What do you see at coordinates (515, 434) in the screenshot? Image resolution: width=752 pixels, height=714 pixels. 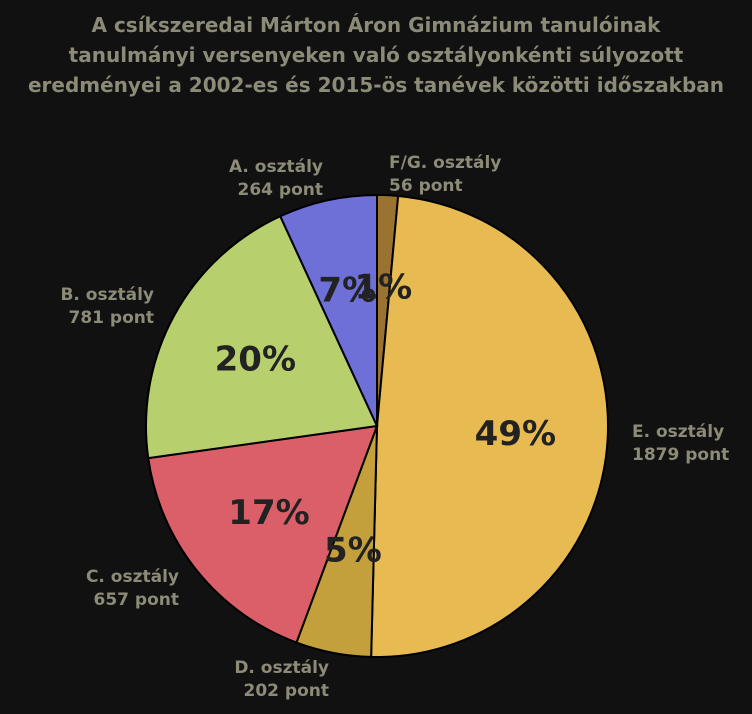 I see `percent-label-e-oszt-ly: 49%` at bounding box center [515, 434].